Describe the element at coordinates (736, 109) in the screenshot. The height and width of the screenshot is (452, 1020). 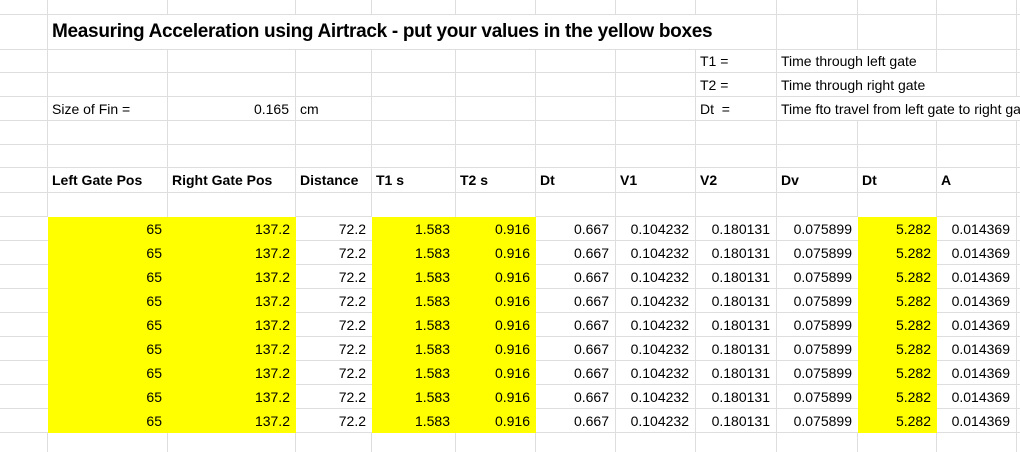
I see `dt-label-cell: Dt =` at that location.